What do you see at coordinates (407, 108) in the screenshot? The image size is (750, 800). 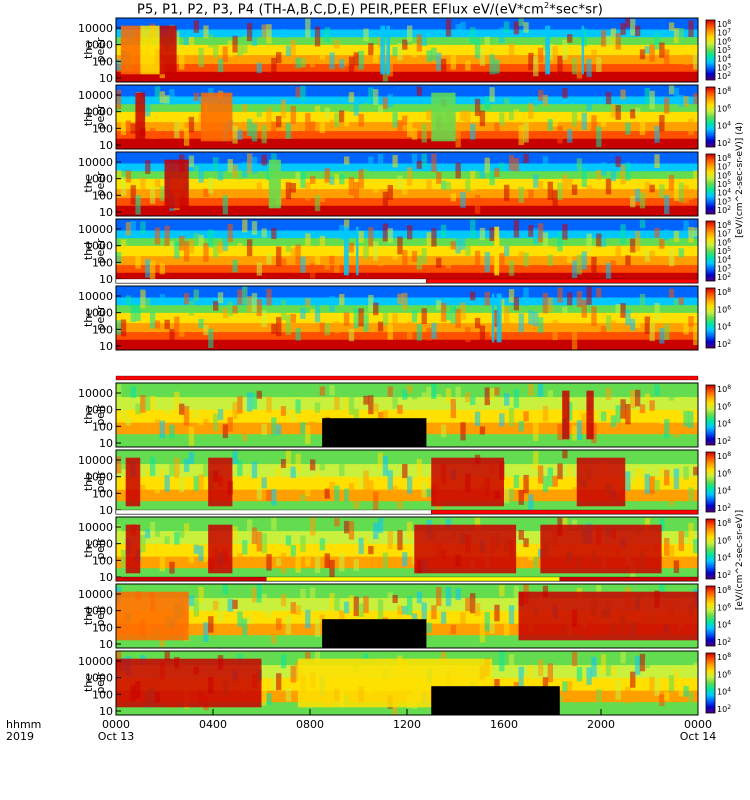 I see `energy-band` at bounding box center [407, 108].